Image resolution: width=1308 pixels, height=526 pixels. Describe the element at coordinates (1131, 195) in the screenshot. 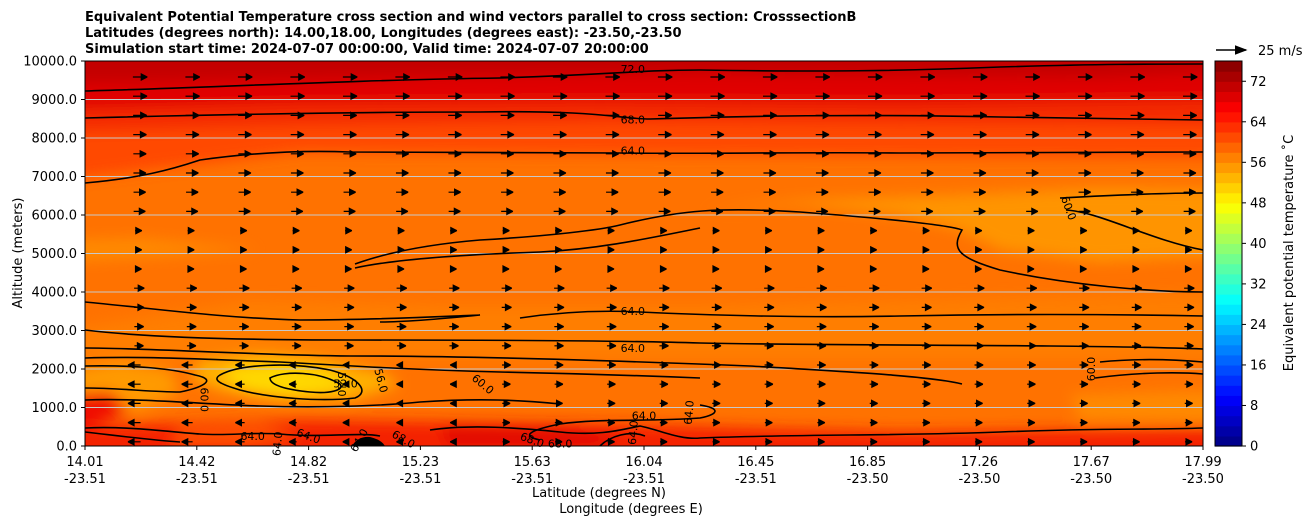

I see `contour-60-right-top` at that location.